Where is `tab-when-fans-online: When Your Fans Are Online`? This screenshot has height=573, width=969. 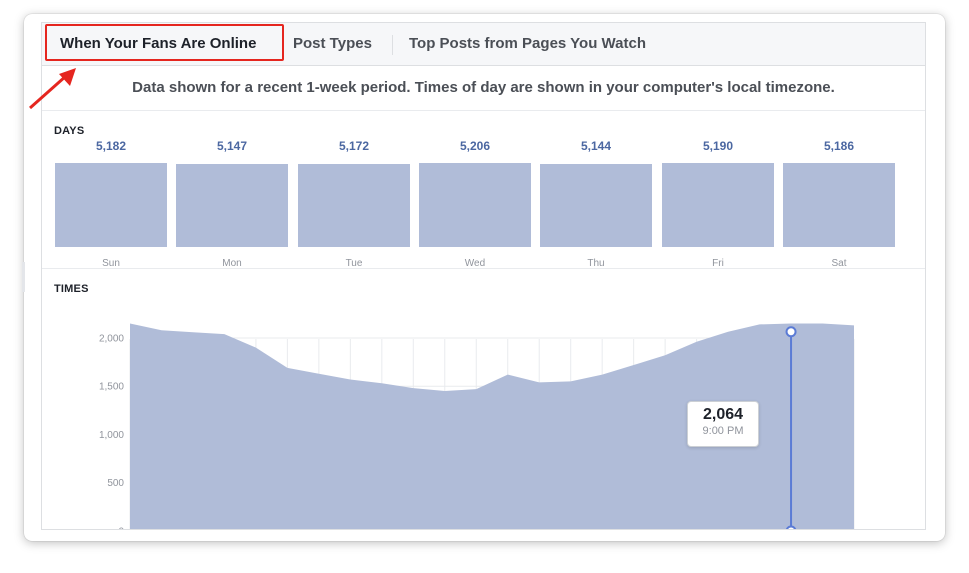 tab-when-fans-online: When Your Fans Are Online is located at coordinates (158, 43).